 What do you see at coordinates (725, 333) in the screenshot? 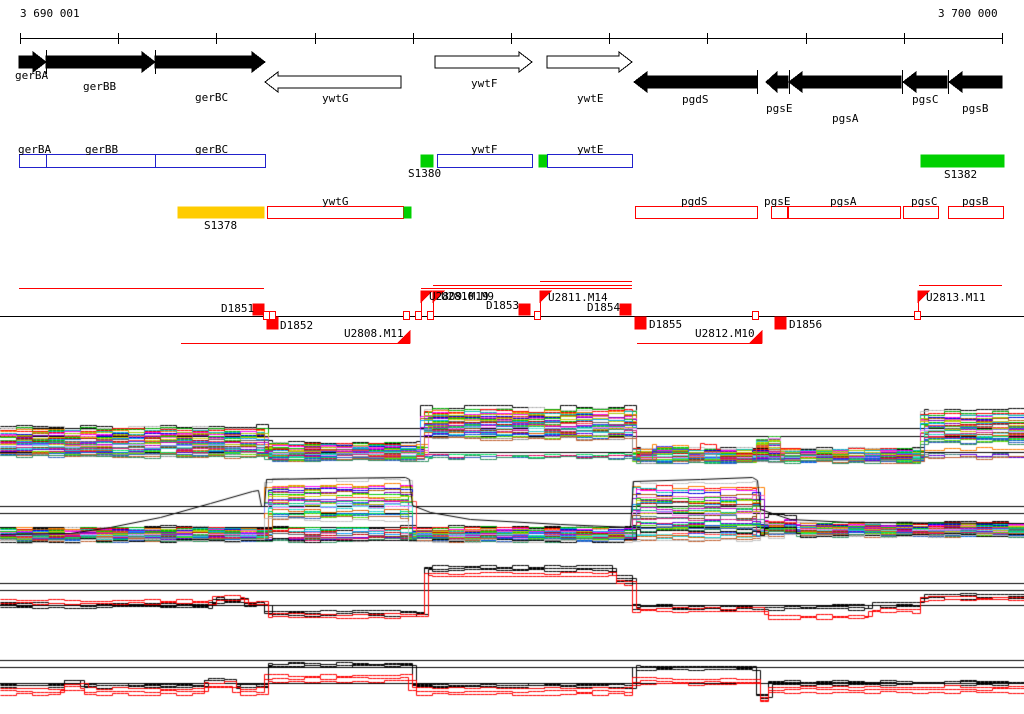
I see `probe-label-U2812-M10: U2812.M10` at bounding box center [725, 333].